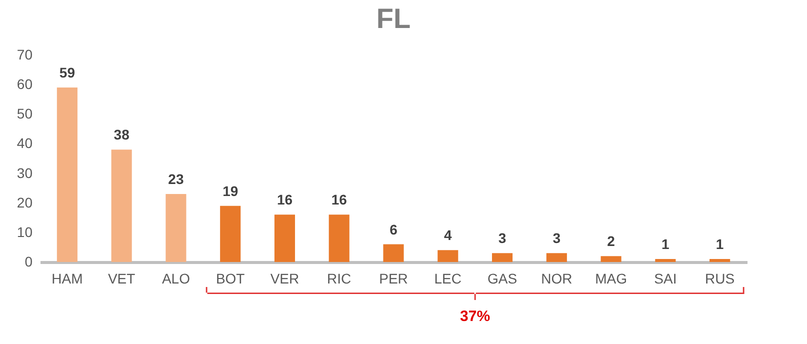 The image size is (807, 344). I want to click on x-tick-label: LEC, so click(448, 278).